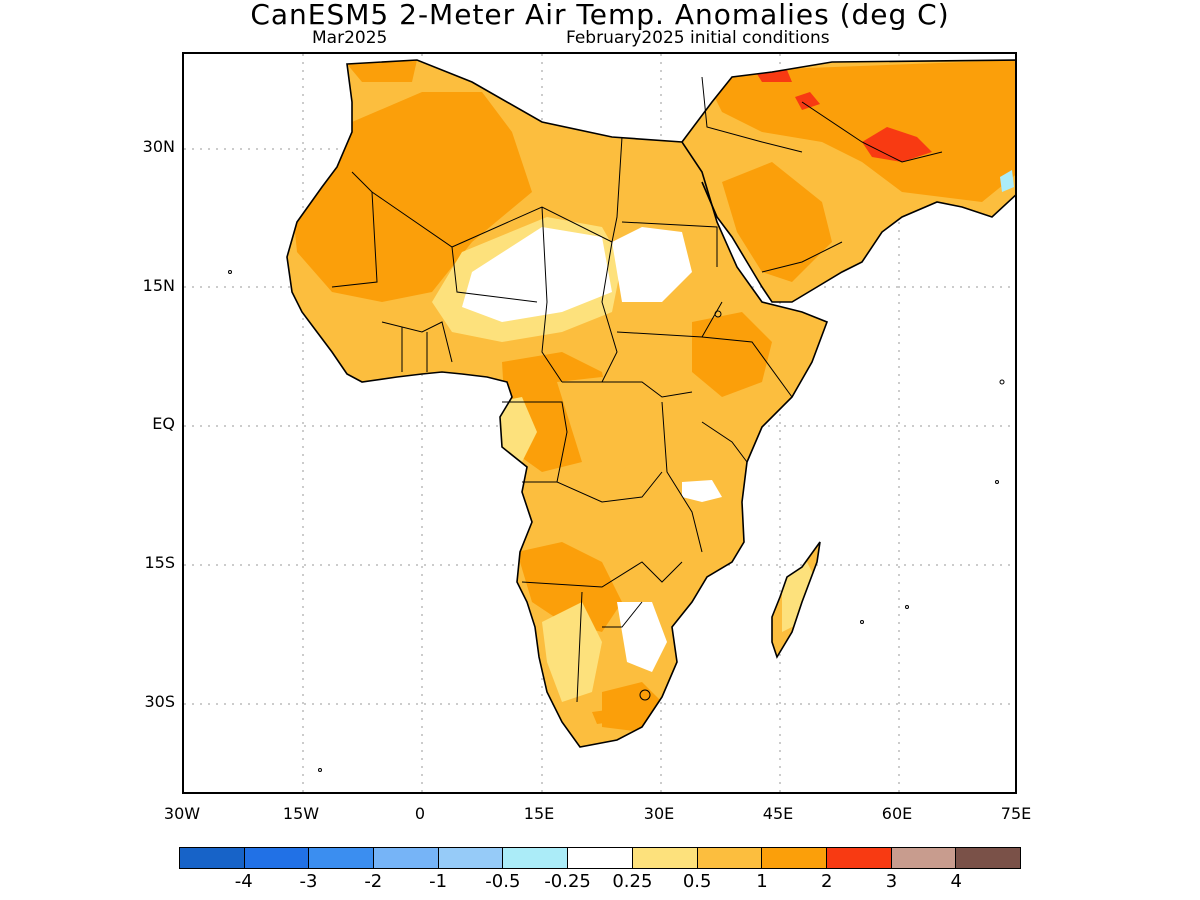 Image resolution: width=1200 pixels, height=900 pixels. Describe the element at coordinates (567, 881) in the screenshot. I see `legend-label: -0.25` at that location.